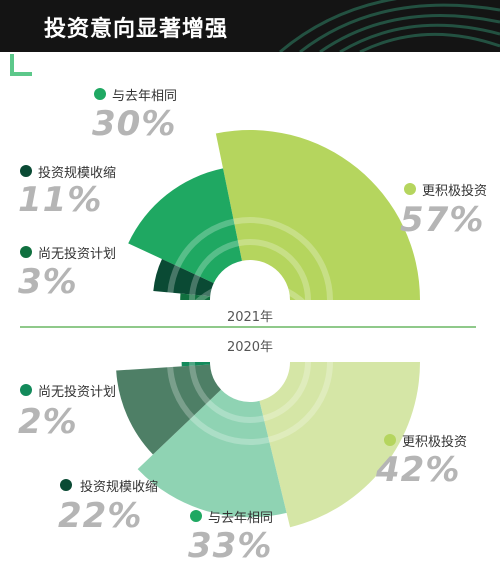 This screenshot has height=572, width=500. What do you see at coordinates (250, 317) in the screenshot?
I see `year-label-2021: 2021年` at bounding box center [250, 317].